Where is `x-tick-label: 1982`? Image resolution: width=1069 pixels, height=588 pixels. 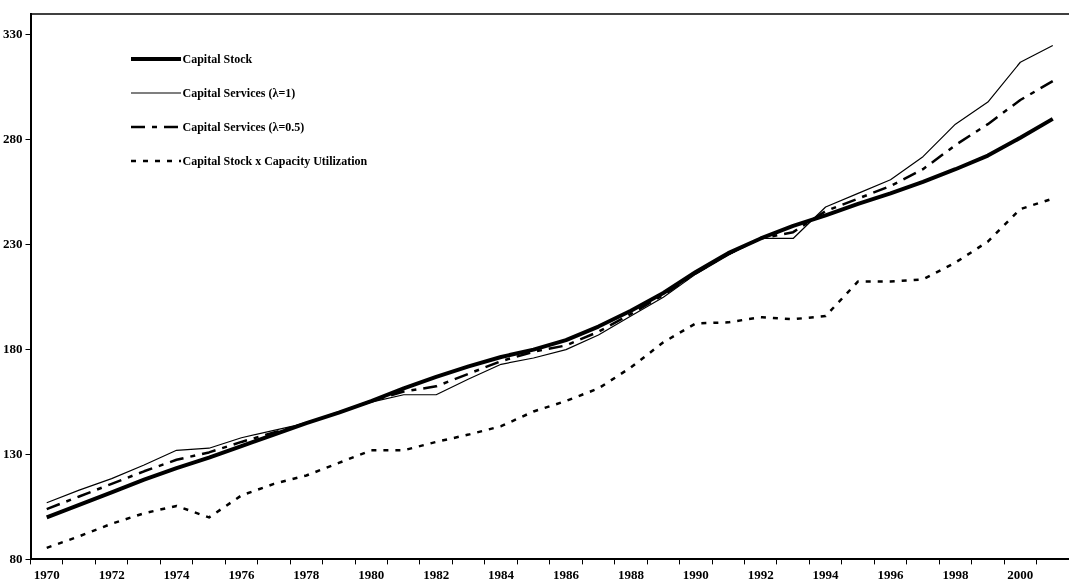
x-tick-label: 1982 is located at coordinates (436, 574).